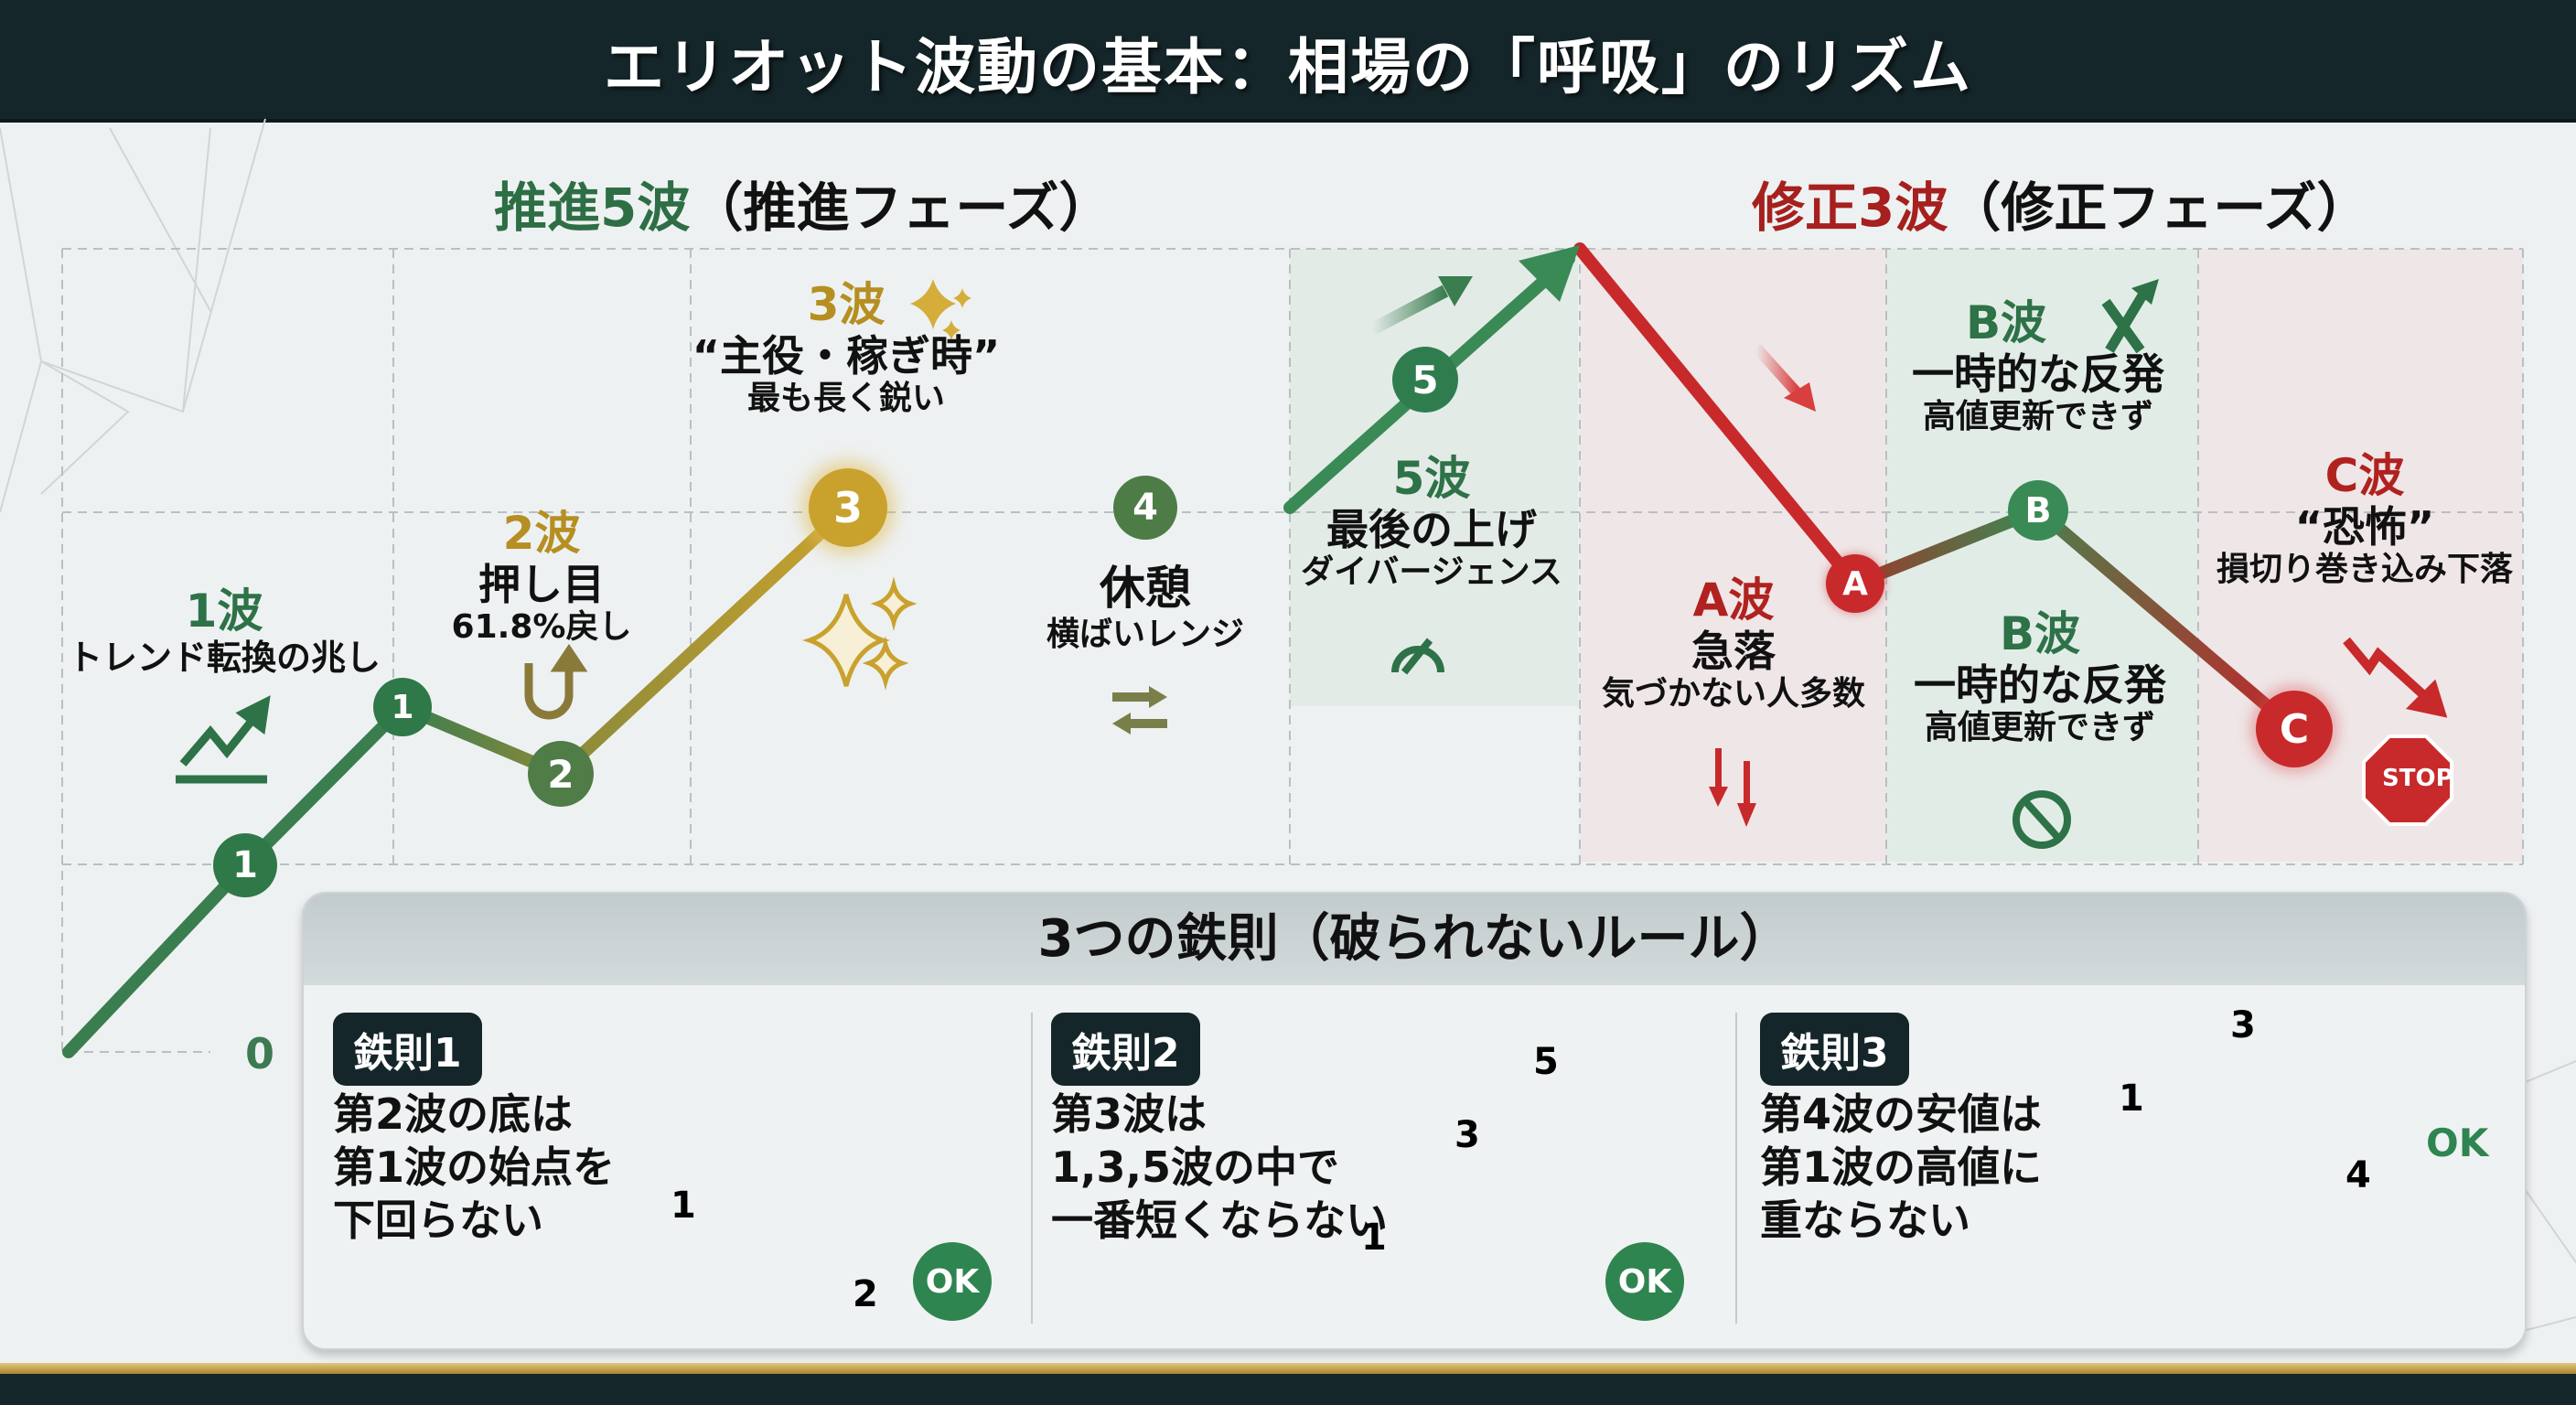 This screenshot has width=2576, height=1405. What do you see at coordinates (2038, 511) in the screenshot?
I see `wave-node-b: B` at bounding box center [2038, 511].